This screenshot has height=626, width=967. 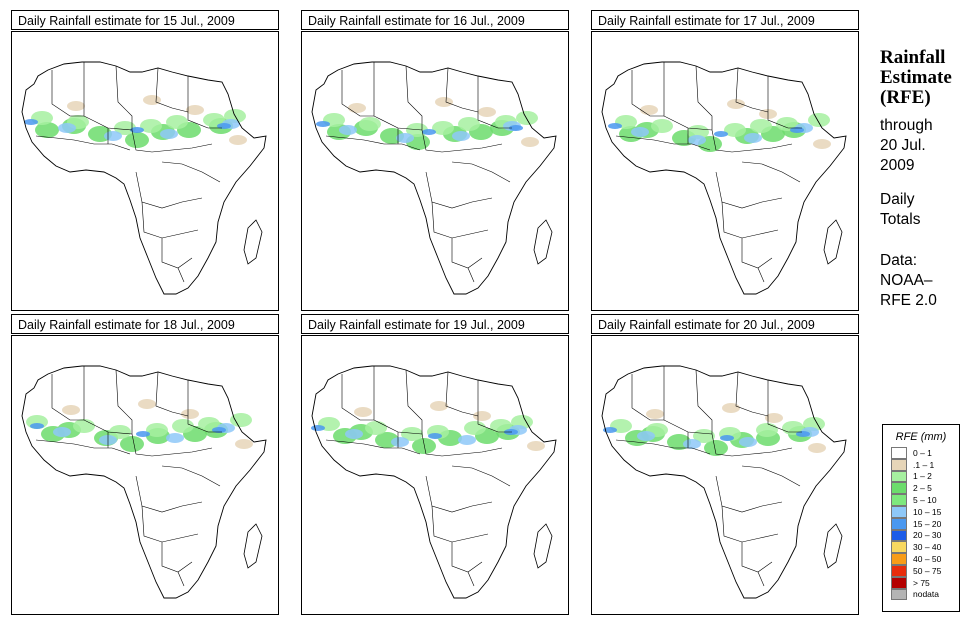 I want to click on data-source: Data: NOAA– RFE 2.0, so click(x=923, y=281).